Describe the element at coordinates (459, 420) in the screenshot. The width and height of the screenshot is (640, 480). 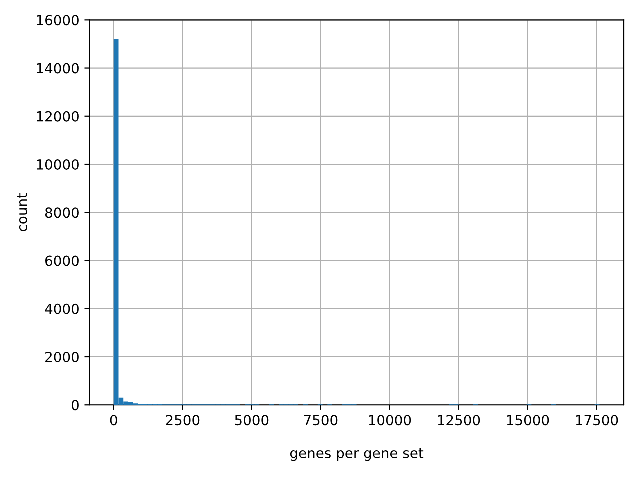
I see `x-tick-label: 12500` at that location.